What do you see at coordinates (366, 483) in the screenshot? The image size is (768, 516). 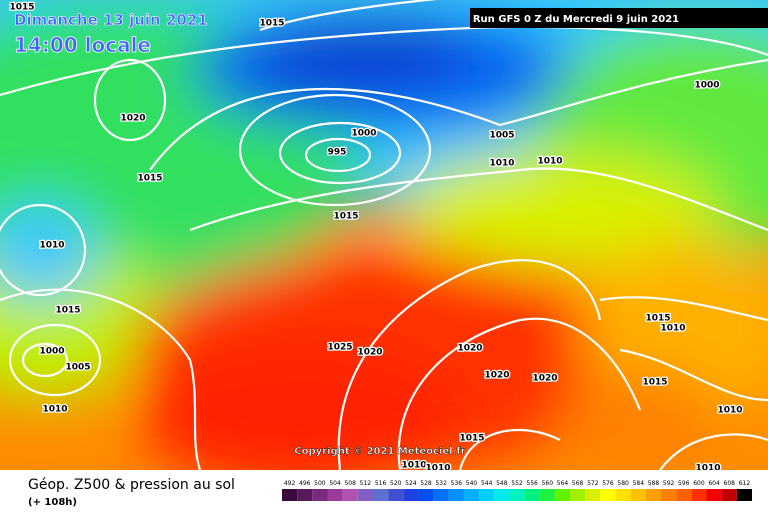 I see `scale-label: 512` at bounding box center [366, 483].